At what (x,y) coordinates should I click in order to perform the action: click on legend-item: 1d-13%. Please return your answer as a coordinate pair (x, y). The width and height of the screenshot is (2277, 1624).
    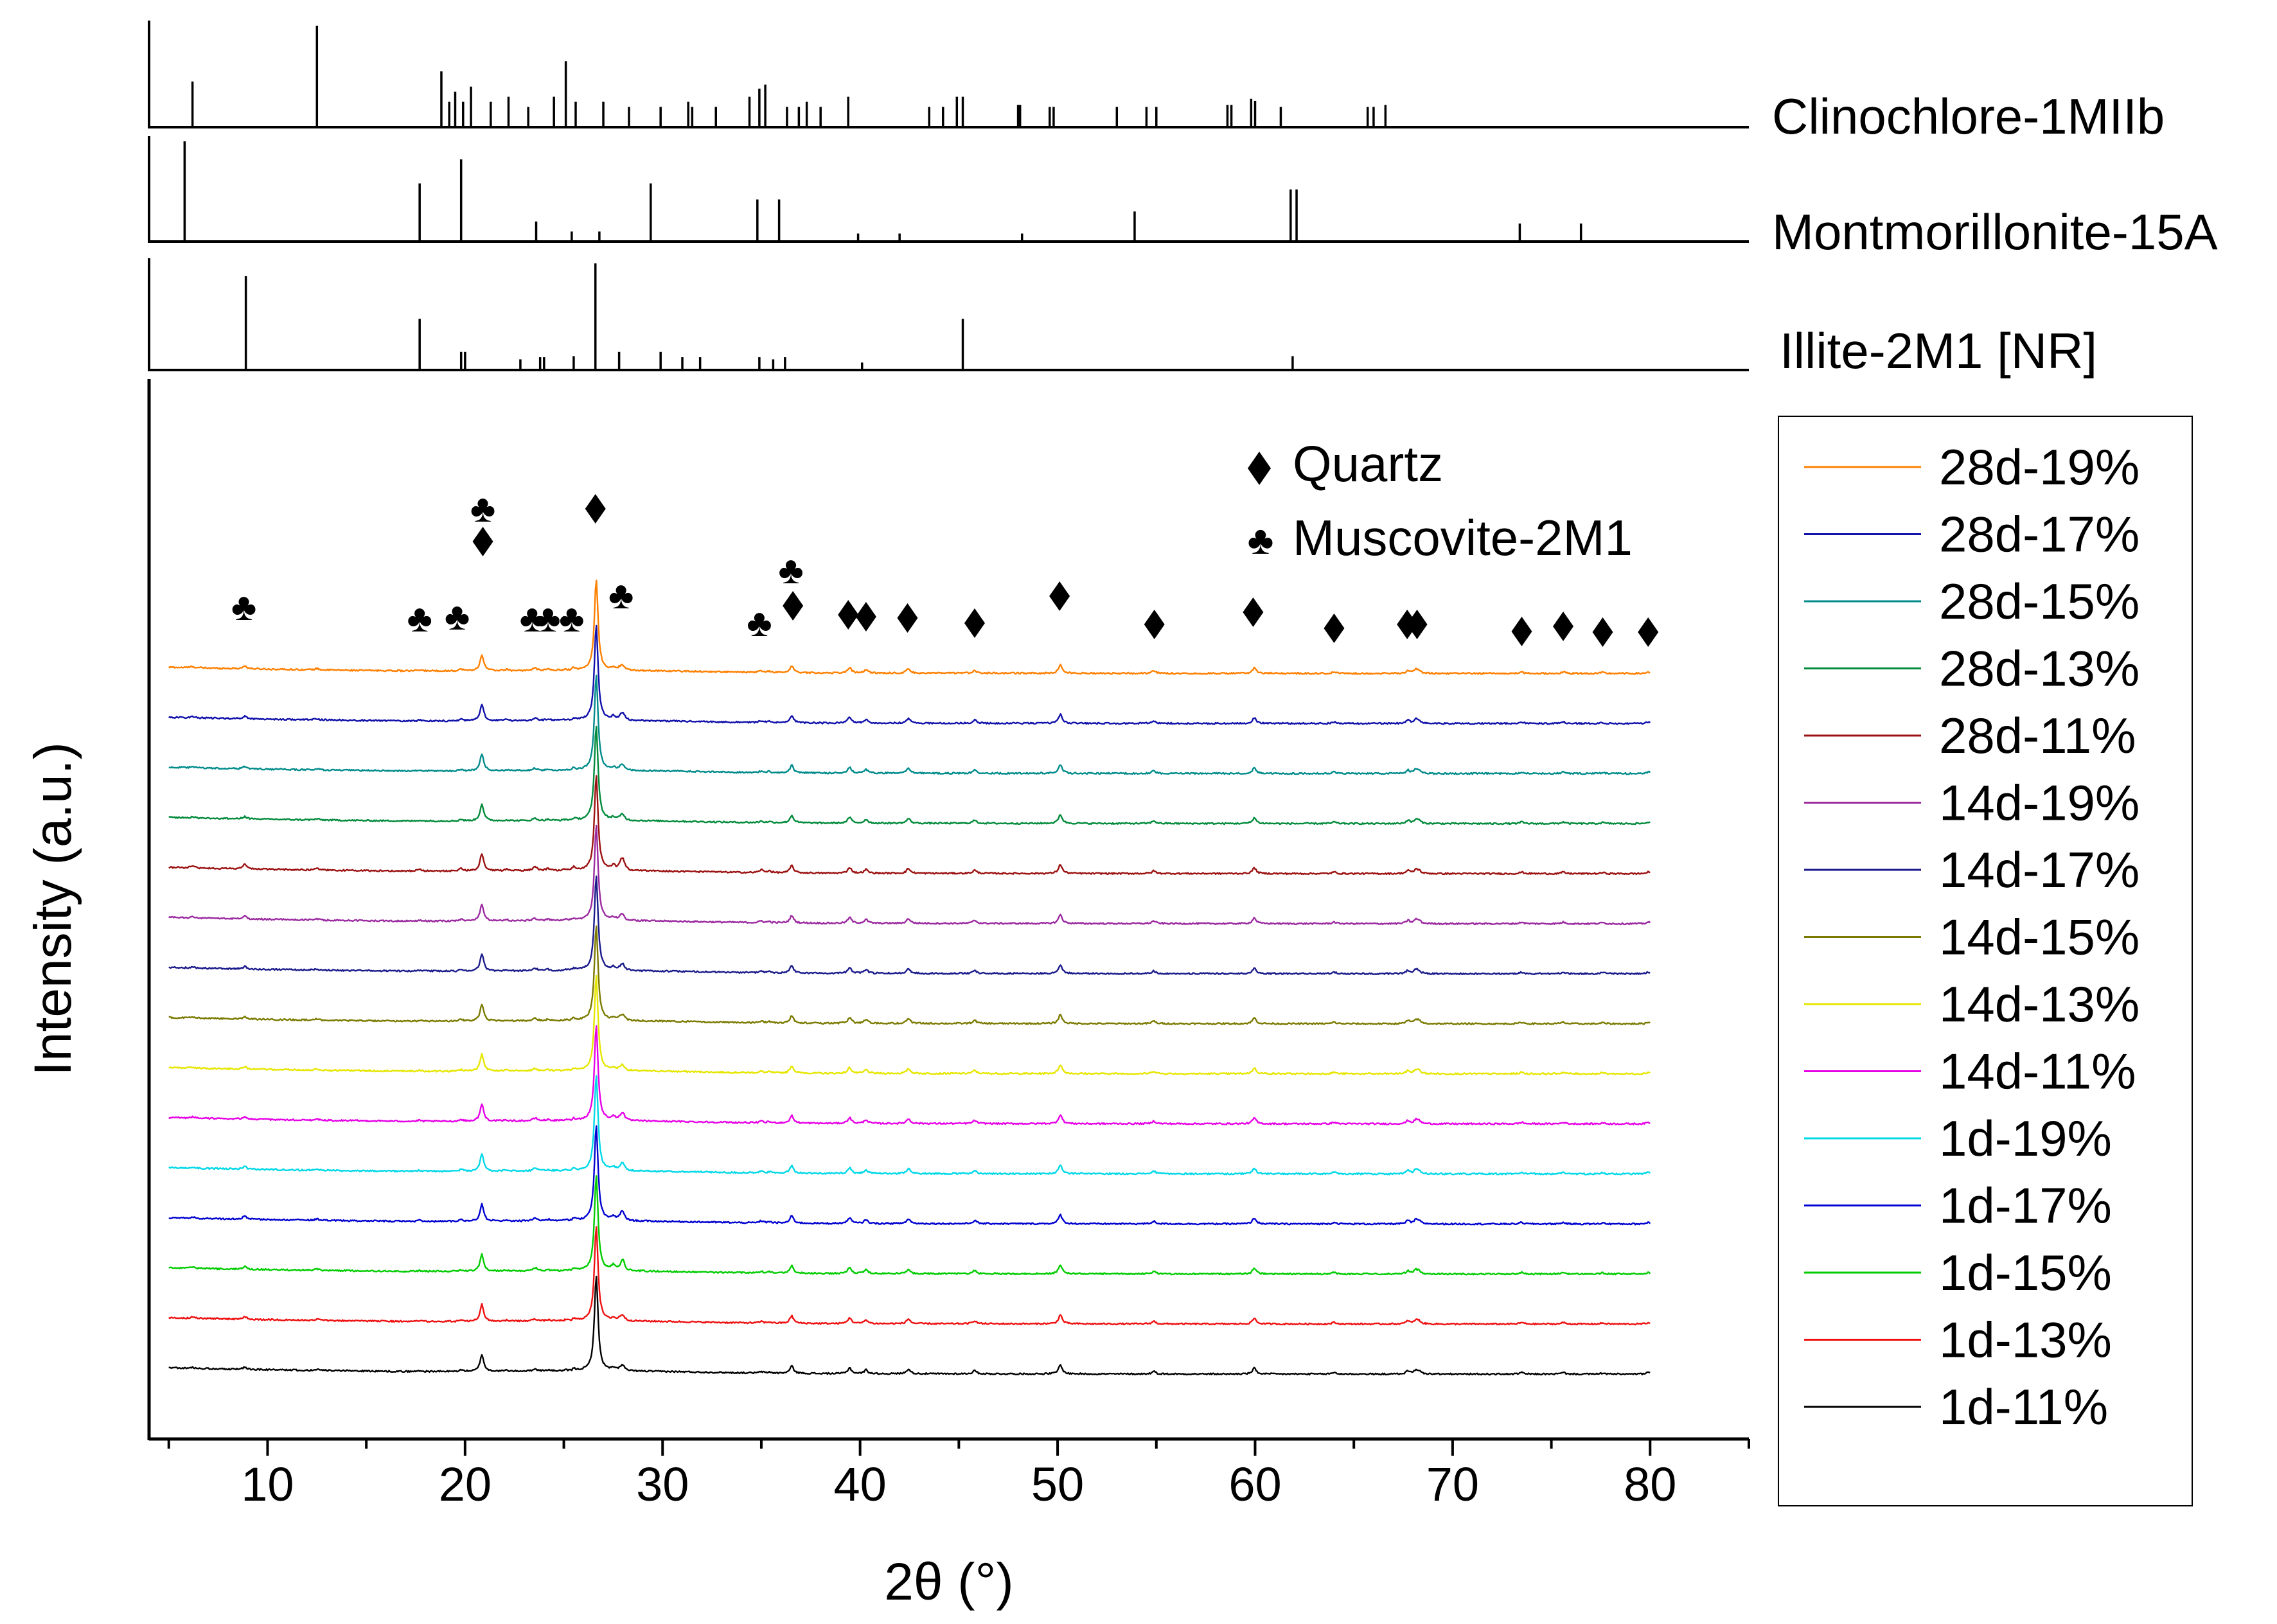
    Looking at the image, I should click on (1958, 1340).